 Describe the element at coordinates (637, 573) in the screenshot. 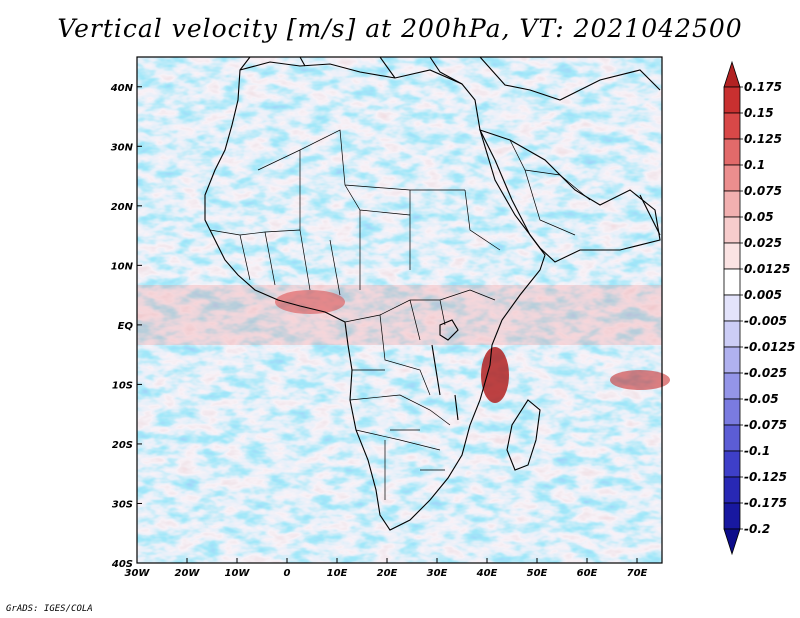

I see `lon-tick-label: 70E` at that location.